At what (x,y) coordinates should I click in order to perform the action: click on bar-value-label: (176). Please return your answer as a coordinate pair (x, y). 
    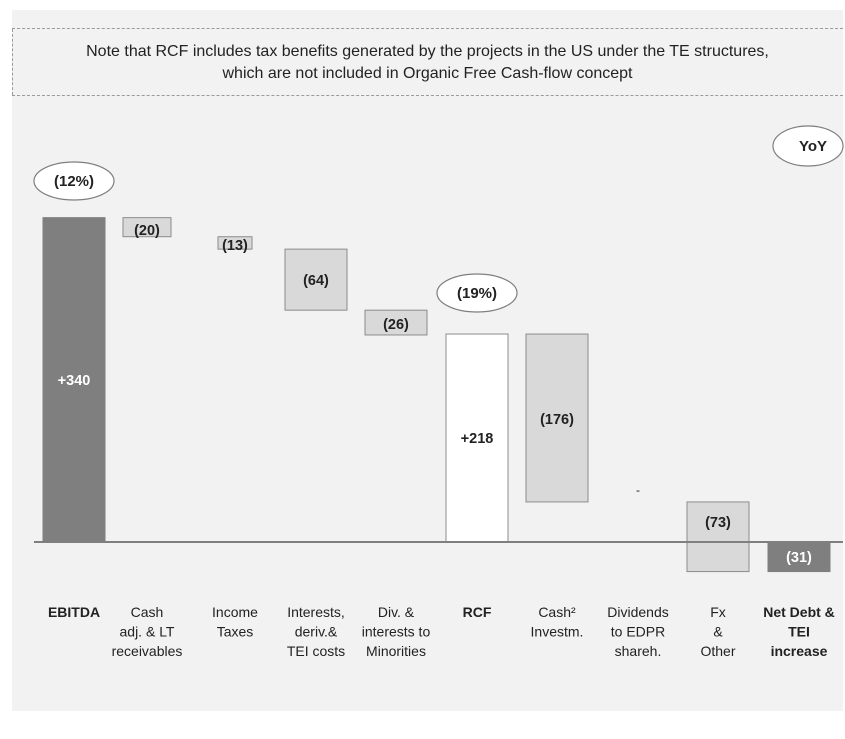
    Looking at the image, I should click on (557, 420).